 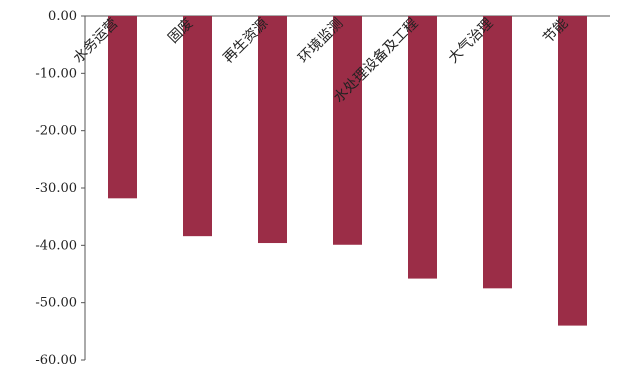 I want to click on y-tick-label: -20.00, so click(x=56, y=131).